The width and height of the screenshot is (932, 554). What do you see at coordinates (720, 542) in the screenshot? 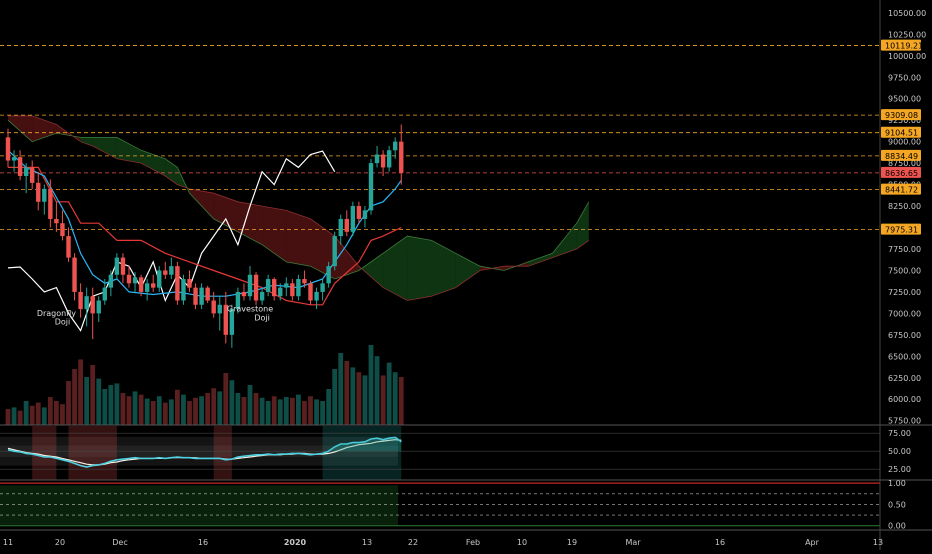
I see `time-tick-label: 16` at bounding box center [720, 542].